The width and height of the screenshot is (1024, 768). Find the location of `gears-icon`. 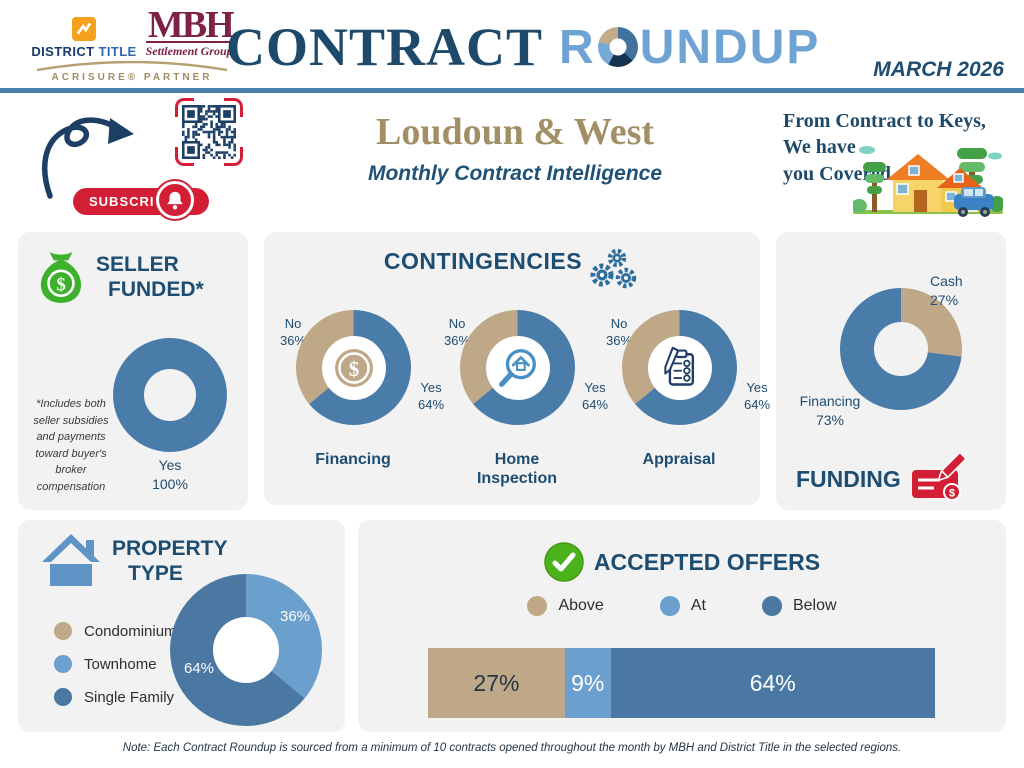

gears-icon is located at coordinates (613, 268).